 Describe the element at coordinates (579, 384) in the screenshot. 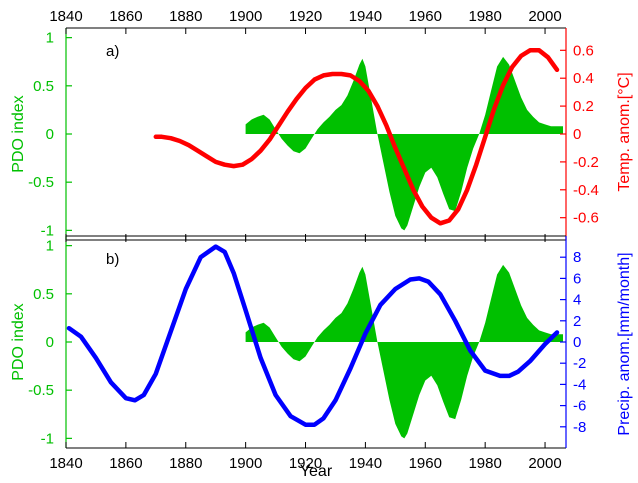

I see `right-y-tick-label: -4` at that location.